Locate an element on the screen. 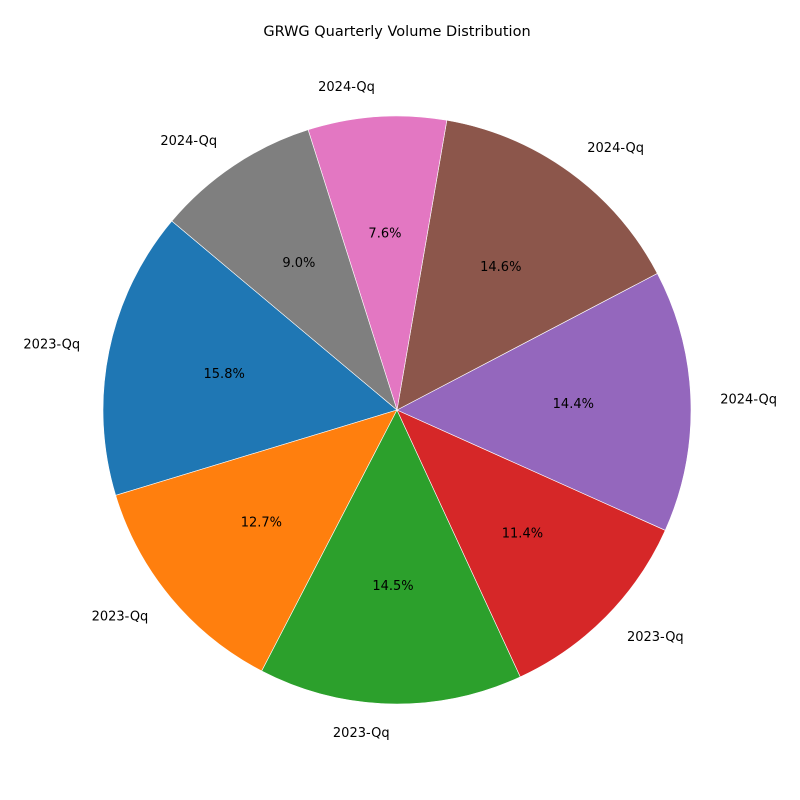 This screenshot has height=800, width=800. slice-percent-label: 12.7% is located at coordinates (261, 522).